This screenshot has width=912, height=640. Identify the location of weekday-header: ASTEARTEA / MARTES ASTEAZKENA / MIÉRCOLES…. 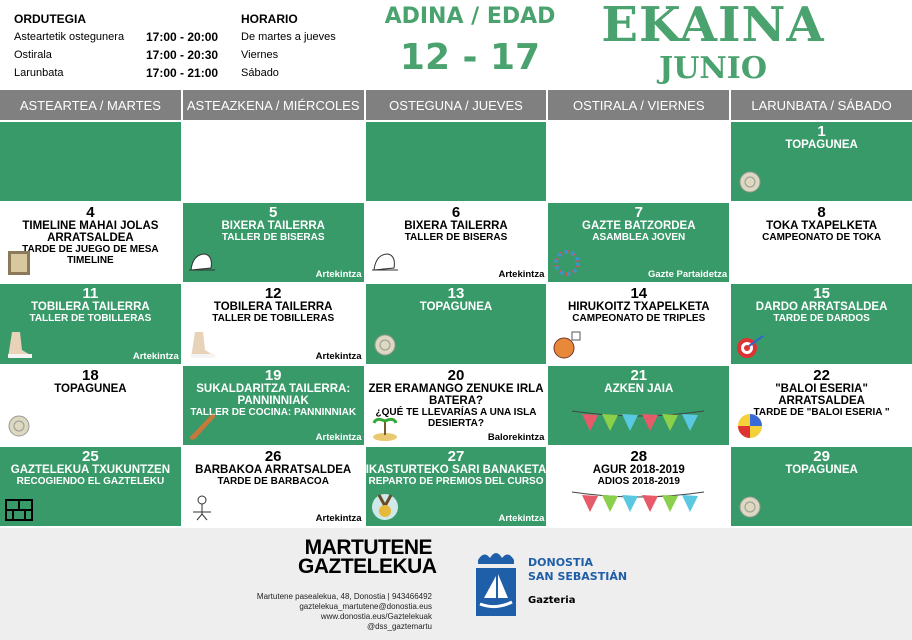
(456, 105).